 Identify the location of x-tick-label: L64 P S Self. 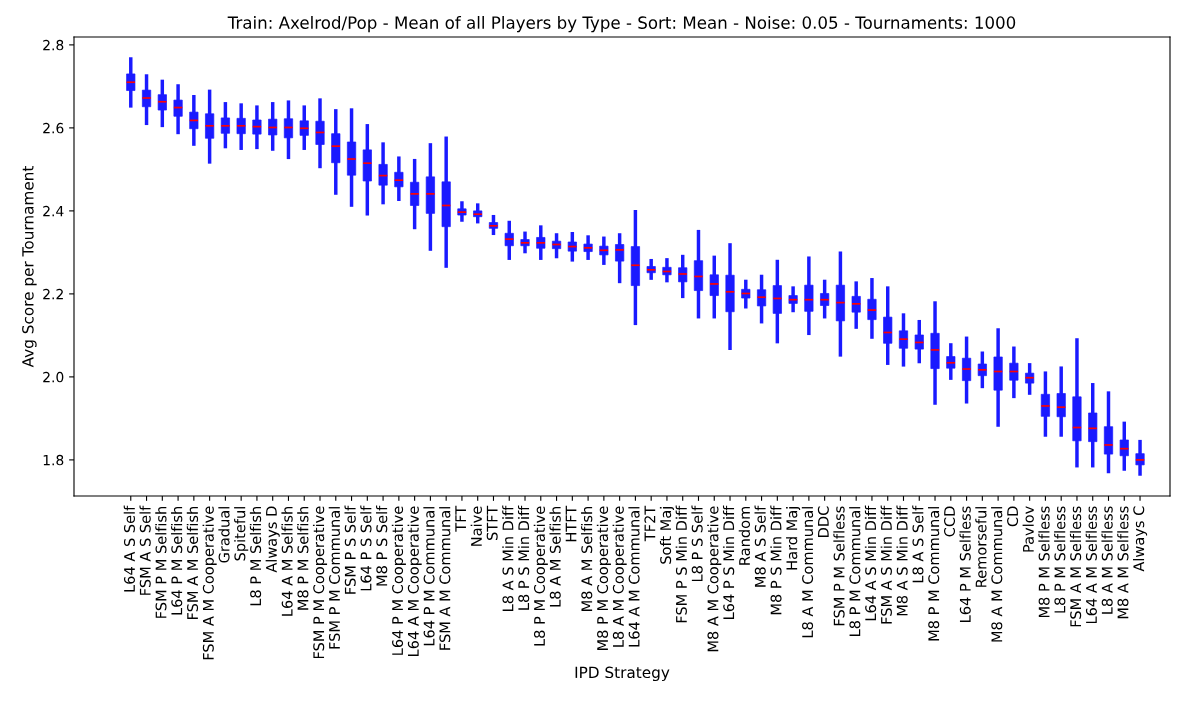
(366, 548).